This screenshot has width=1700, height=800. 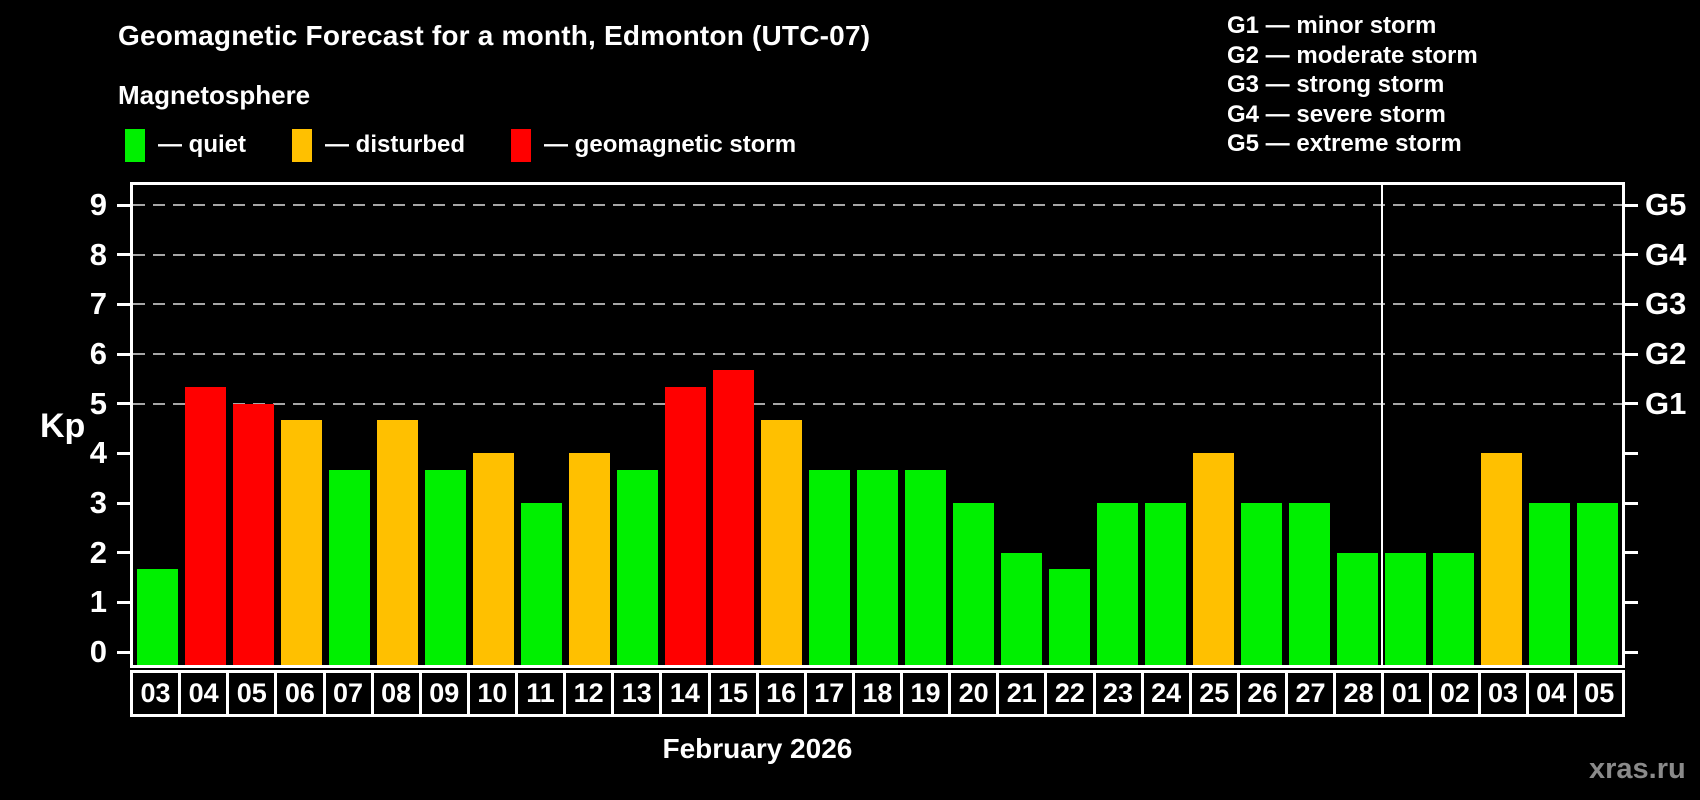 I want to click on day-label-cell-feb-07: 07, so click(x=348, y=693).